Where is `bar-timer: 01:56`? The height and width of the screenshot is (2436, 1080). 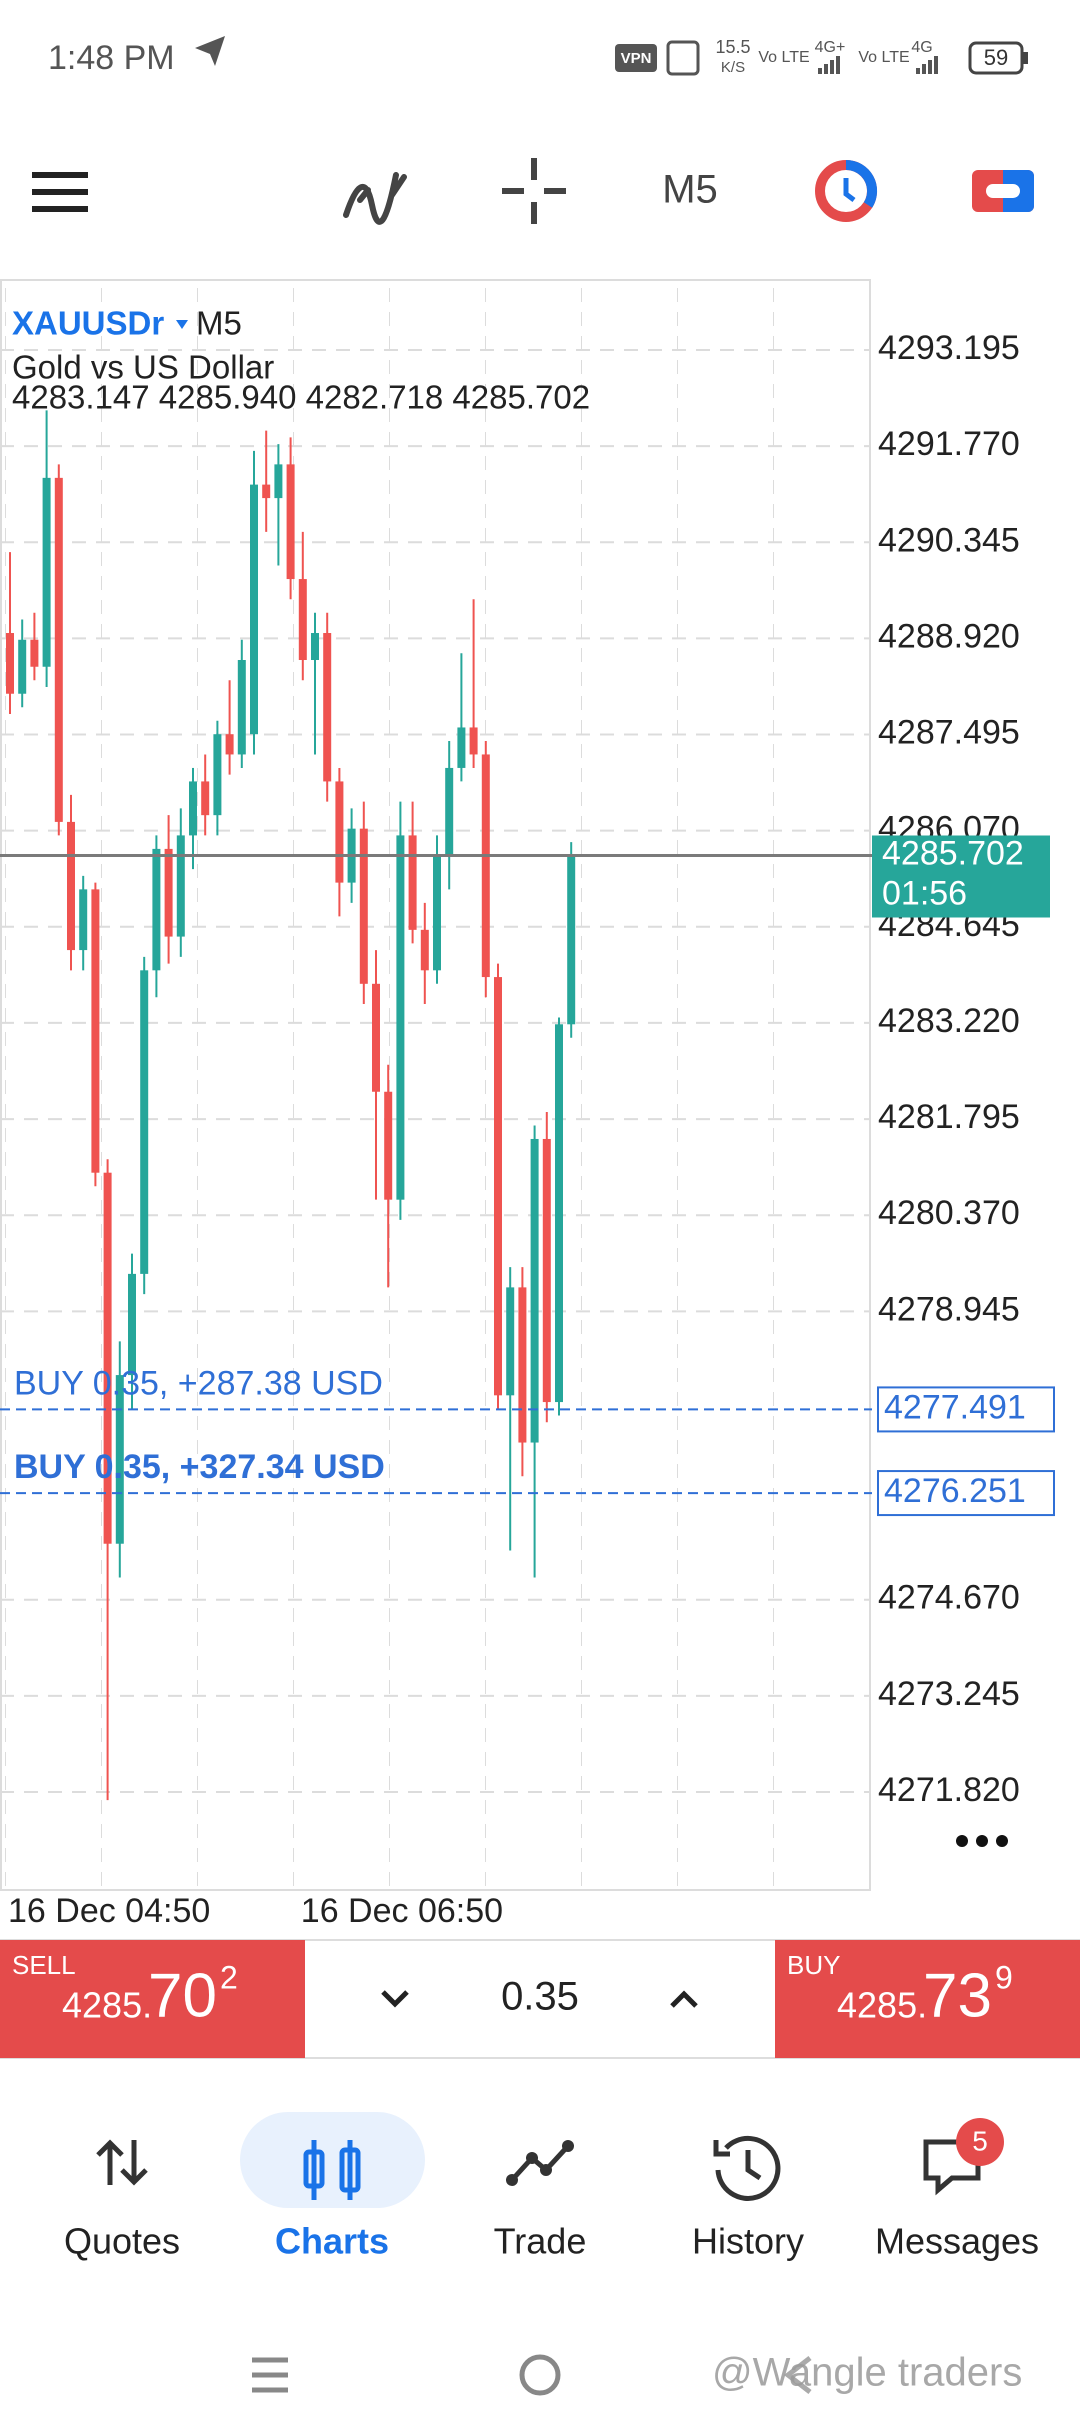
bar-timer: 01:56 is located at coordinates (924, 893).